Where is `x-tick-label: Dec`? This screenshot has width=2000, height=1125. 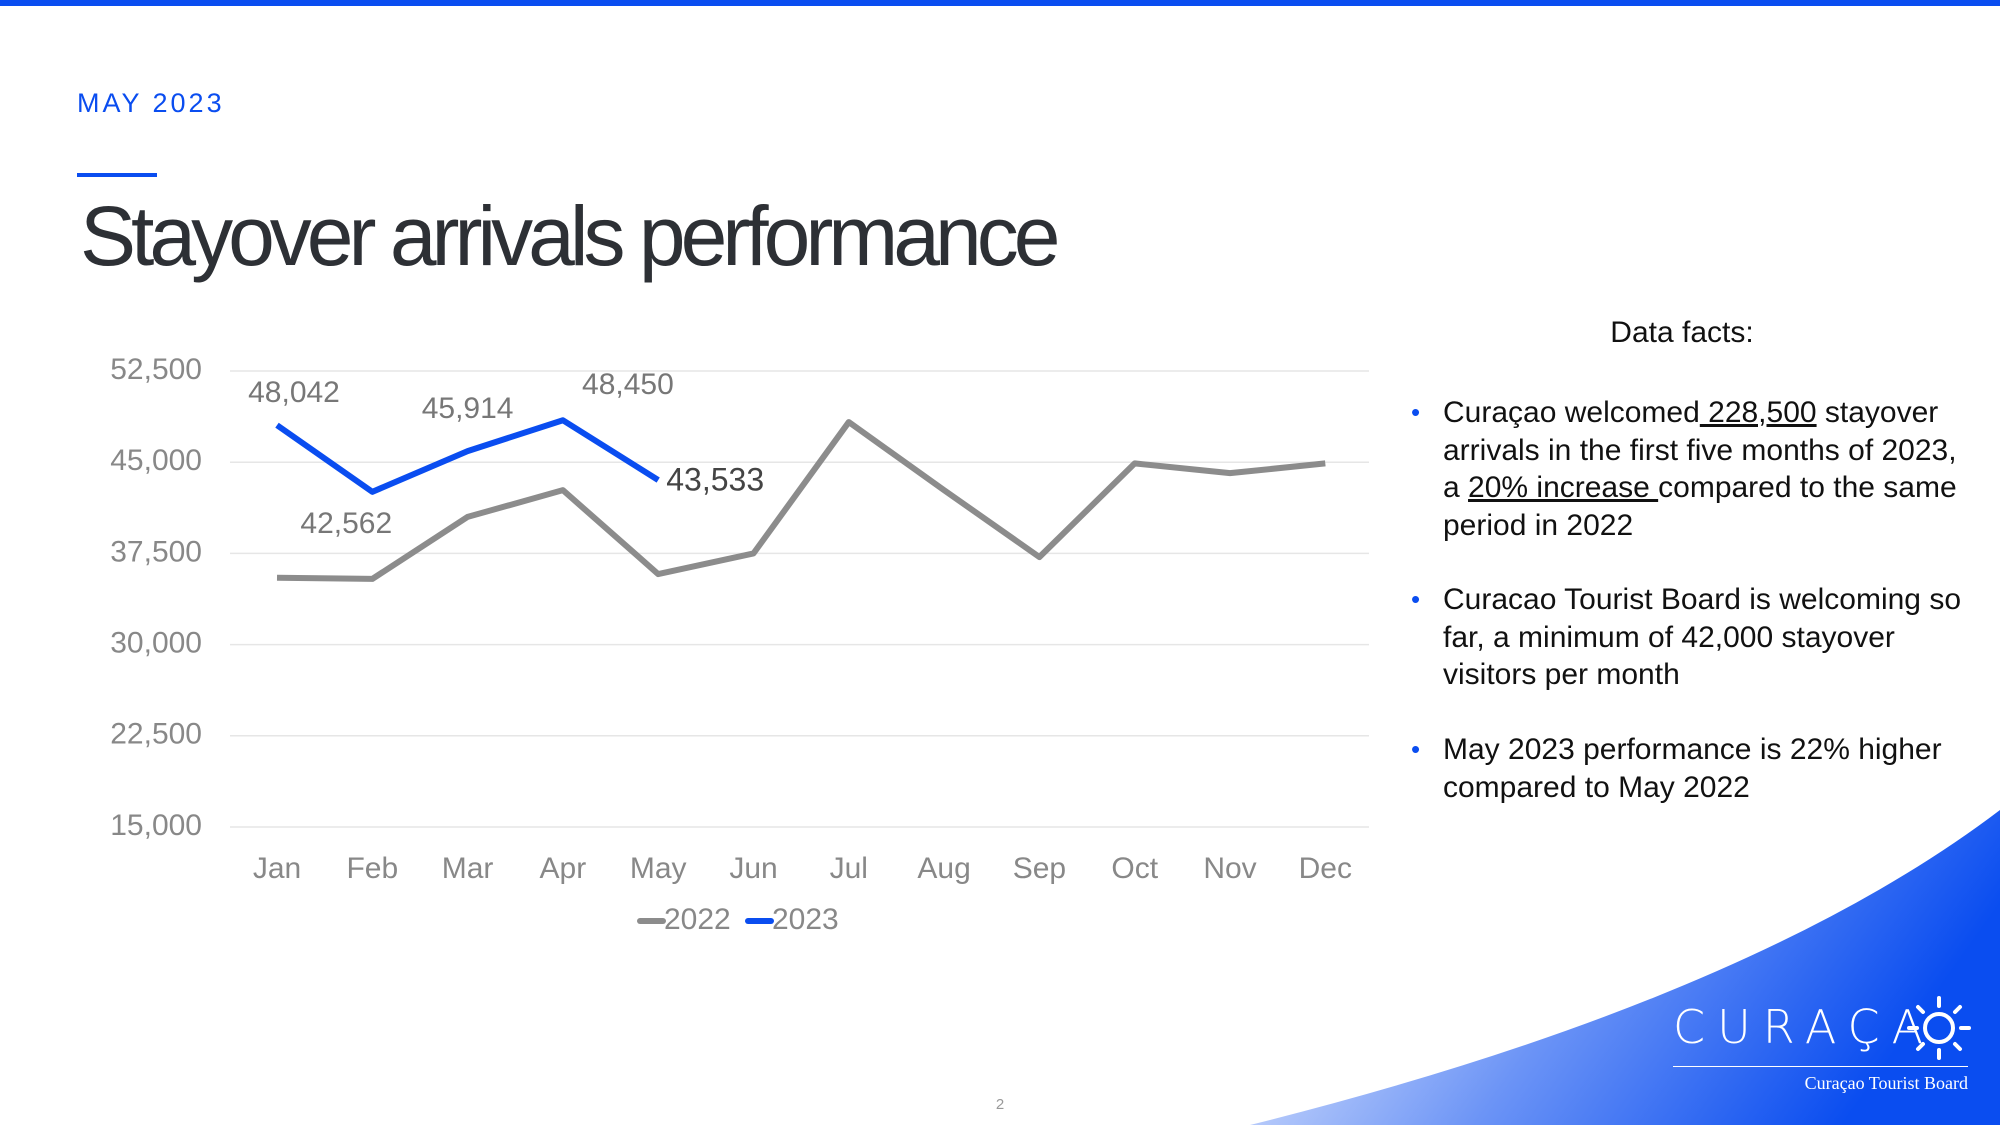 x-tick-label: Dec is located at coordinates (1325, 868).